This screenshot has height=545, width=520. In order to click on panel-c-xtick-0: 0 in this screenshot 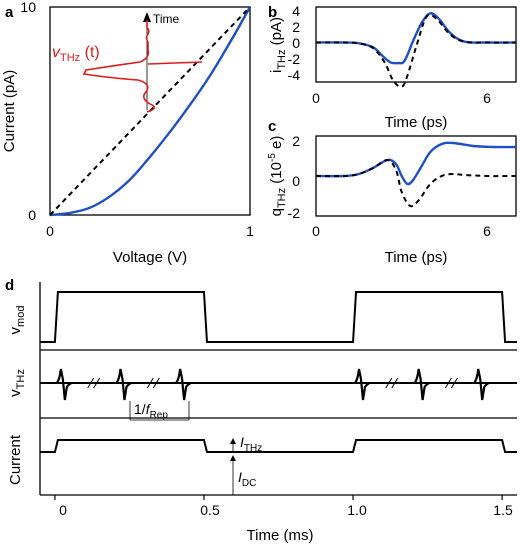, I will do `click(316, 231)`.